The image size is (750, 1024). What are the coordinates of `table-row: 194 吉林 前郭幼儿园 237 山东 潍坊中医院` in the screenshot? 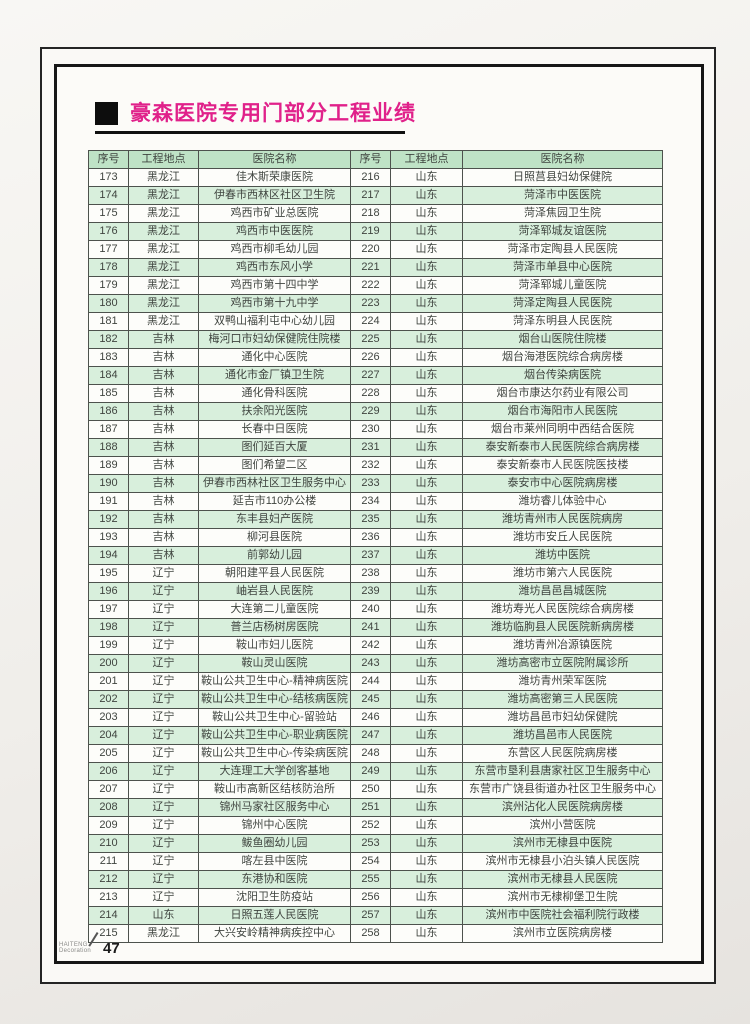 It's located at (375, 555).